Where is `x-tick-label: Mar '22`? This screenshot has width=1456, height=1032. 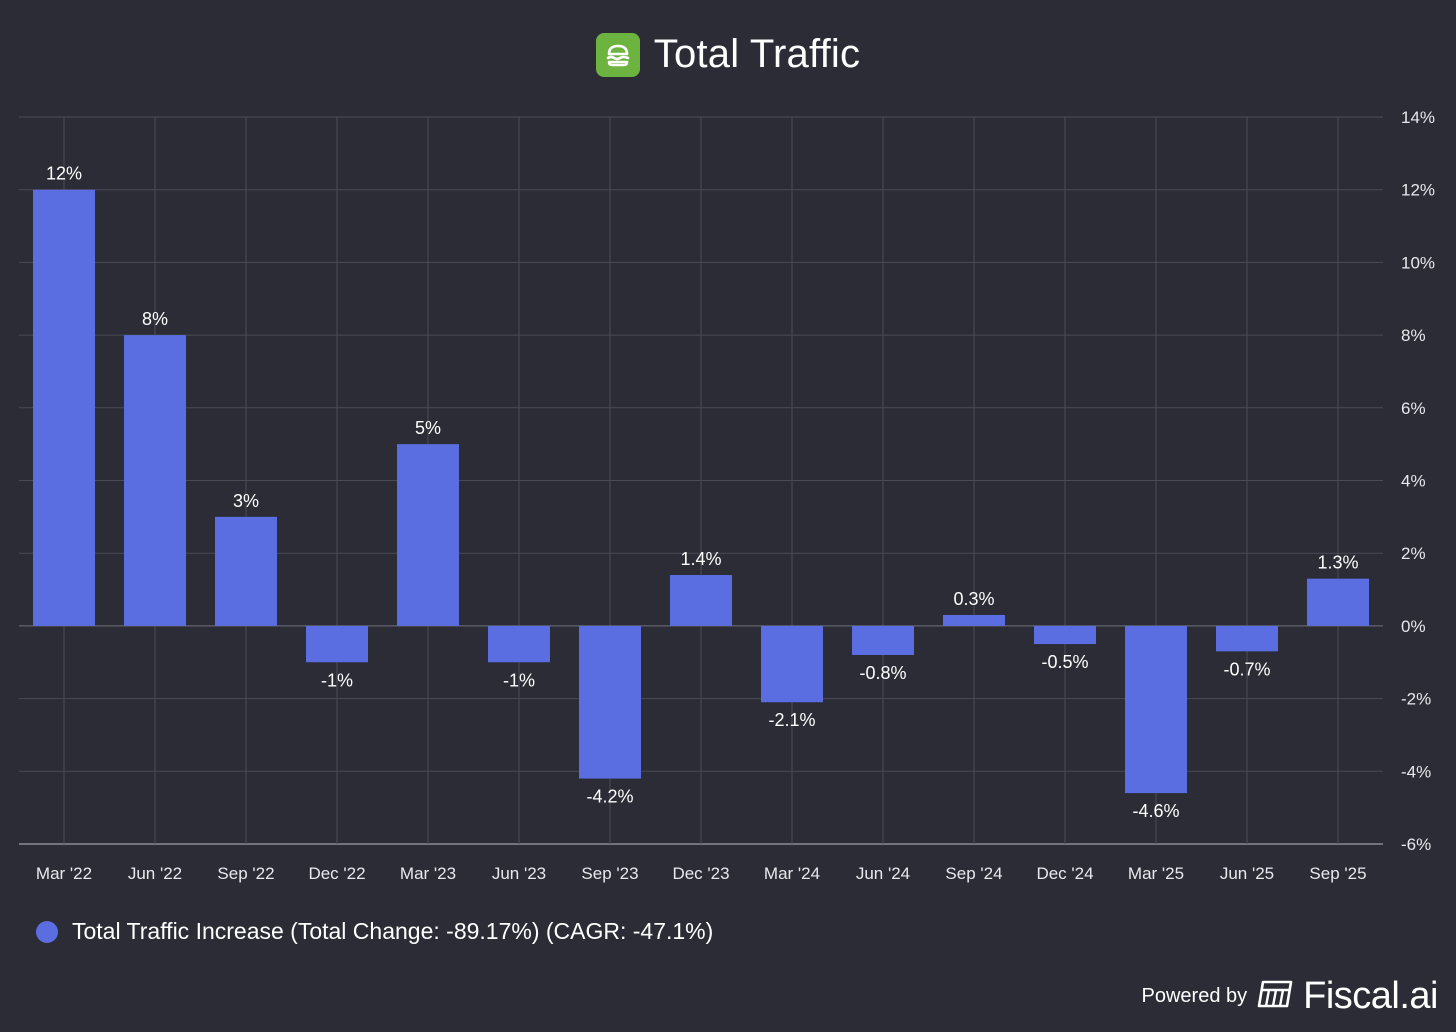
x-tick-label: Mar '22 is located at coordinates (64, 873).